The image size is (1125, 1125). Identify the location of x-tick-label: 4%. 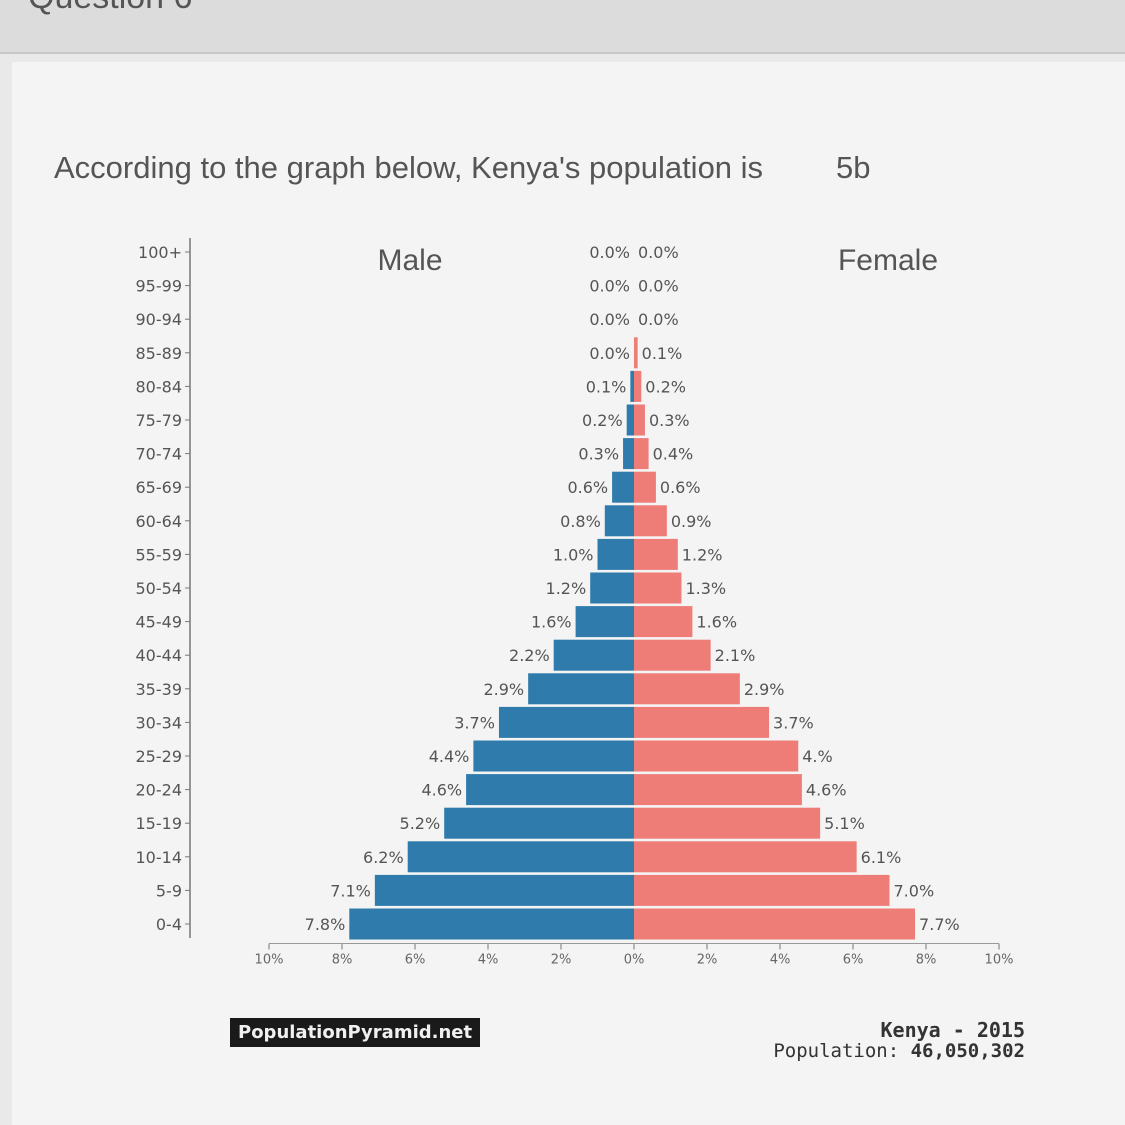
(780, 960).